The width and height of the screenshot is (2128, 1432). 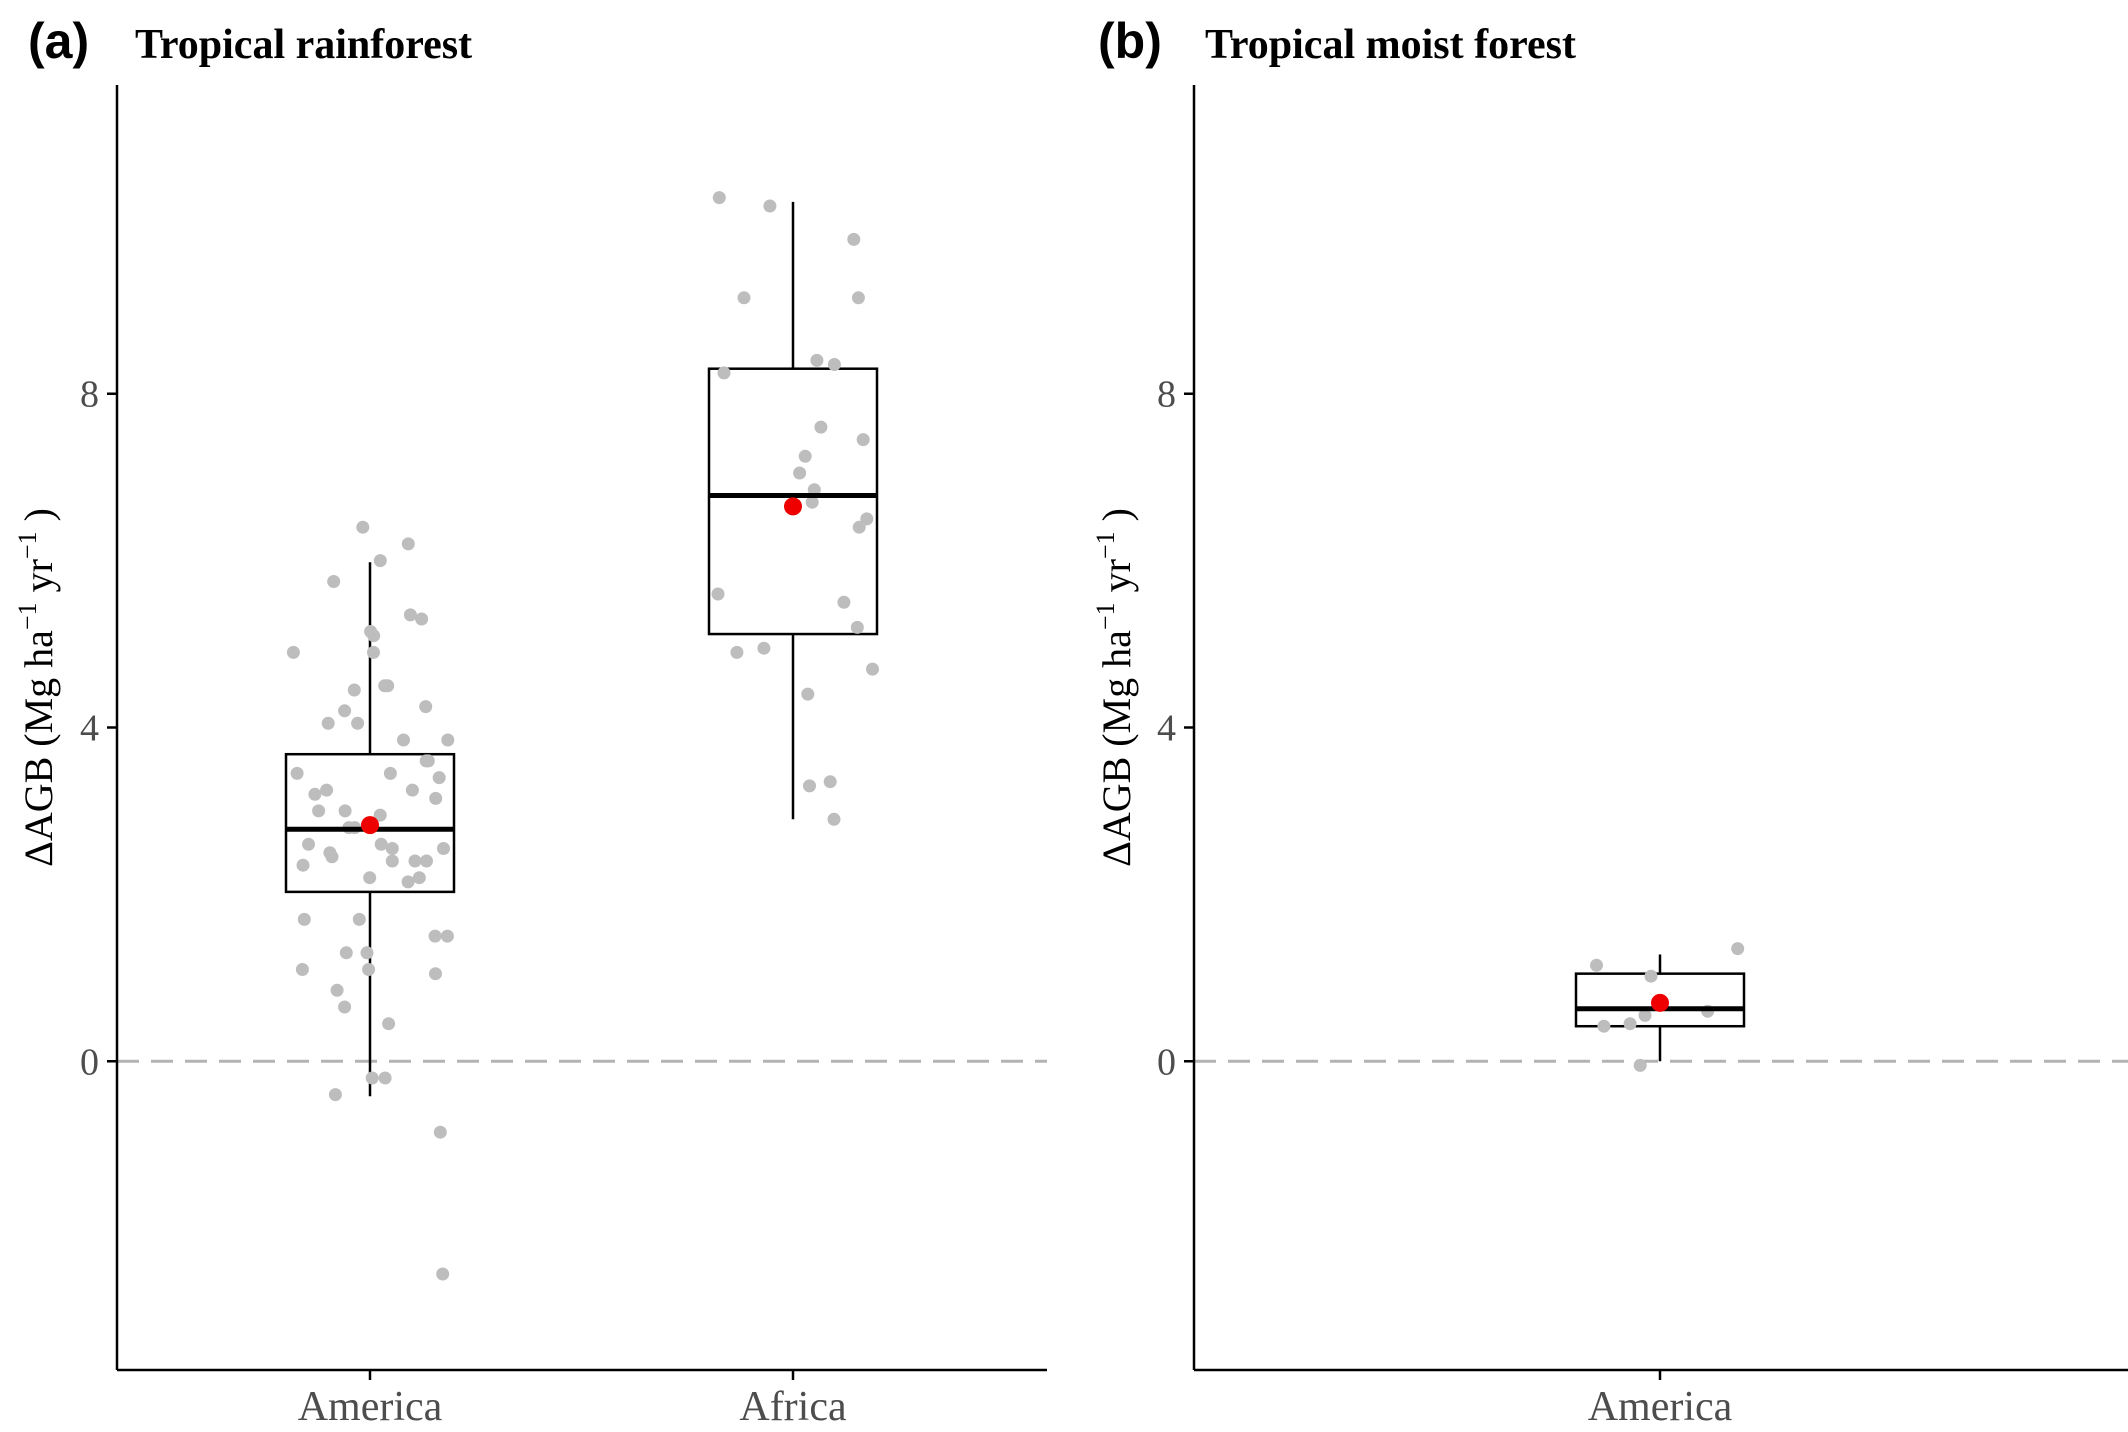 What do you see at coordinates (58, 41) in the screenshot?
I see `panel-a-tag: (a)` at bounding box center [58, 41].